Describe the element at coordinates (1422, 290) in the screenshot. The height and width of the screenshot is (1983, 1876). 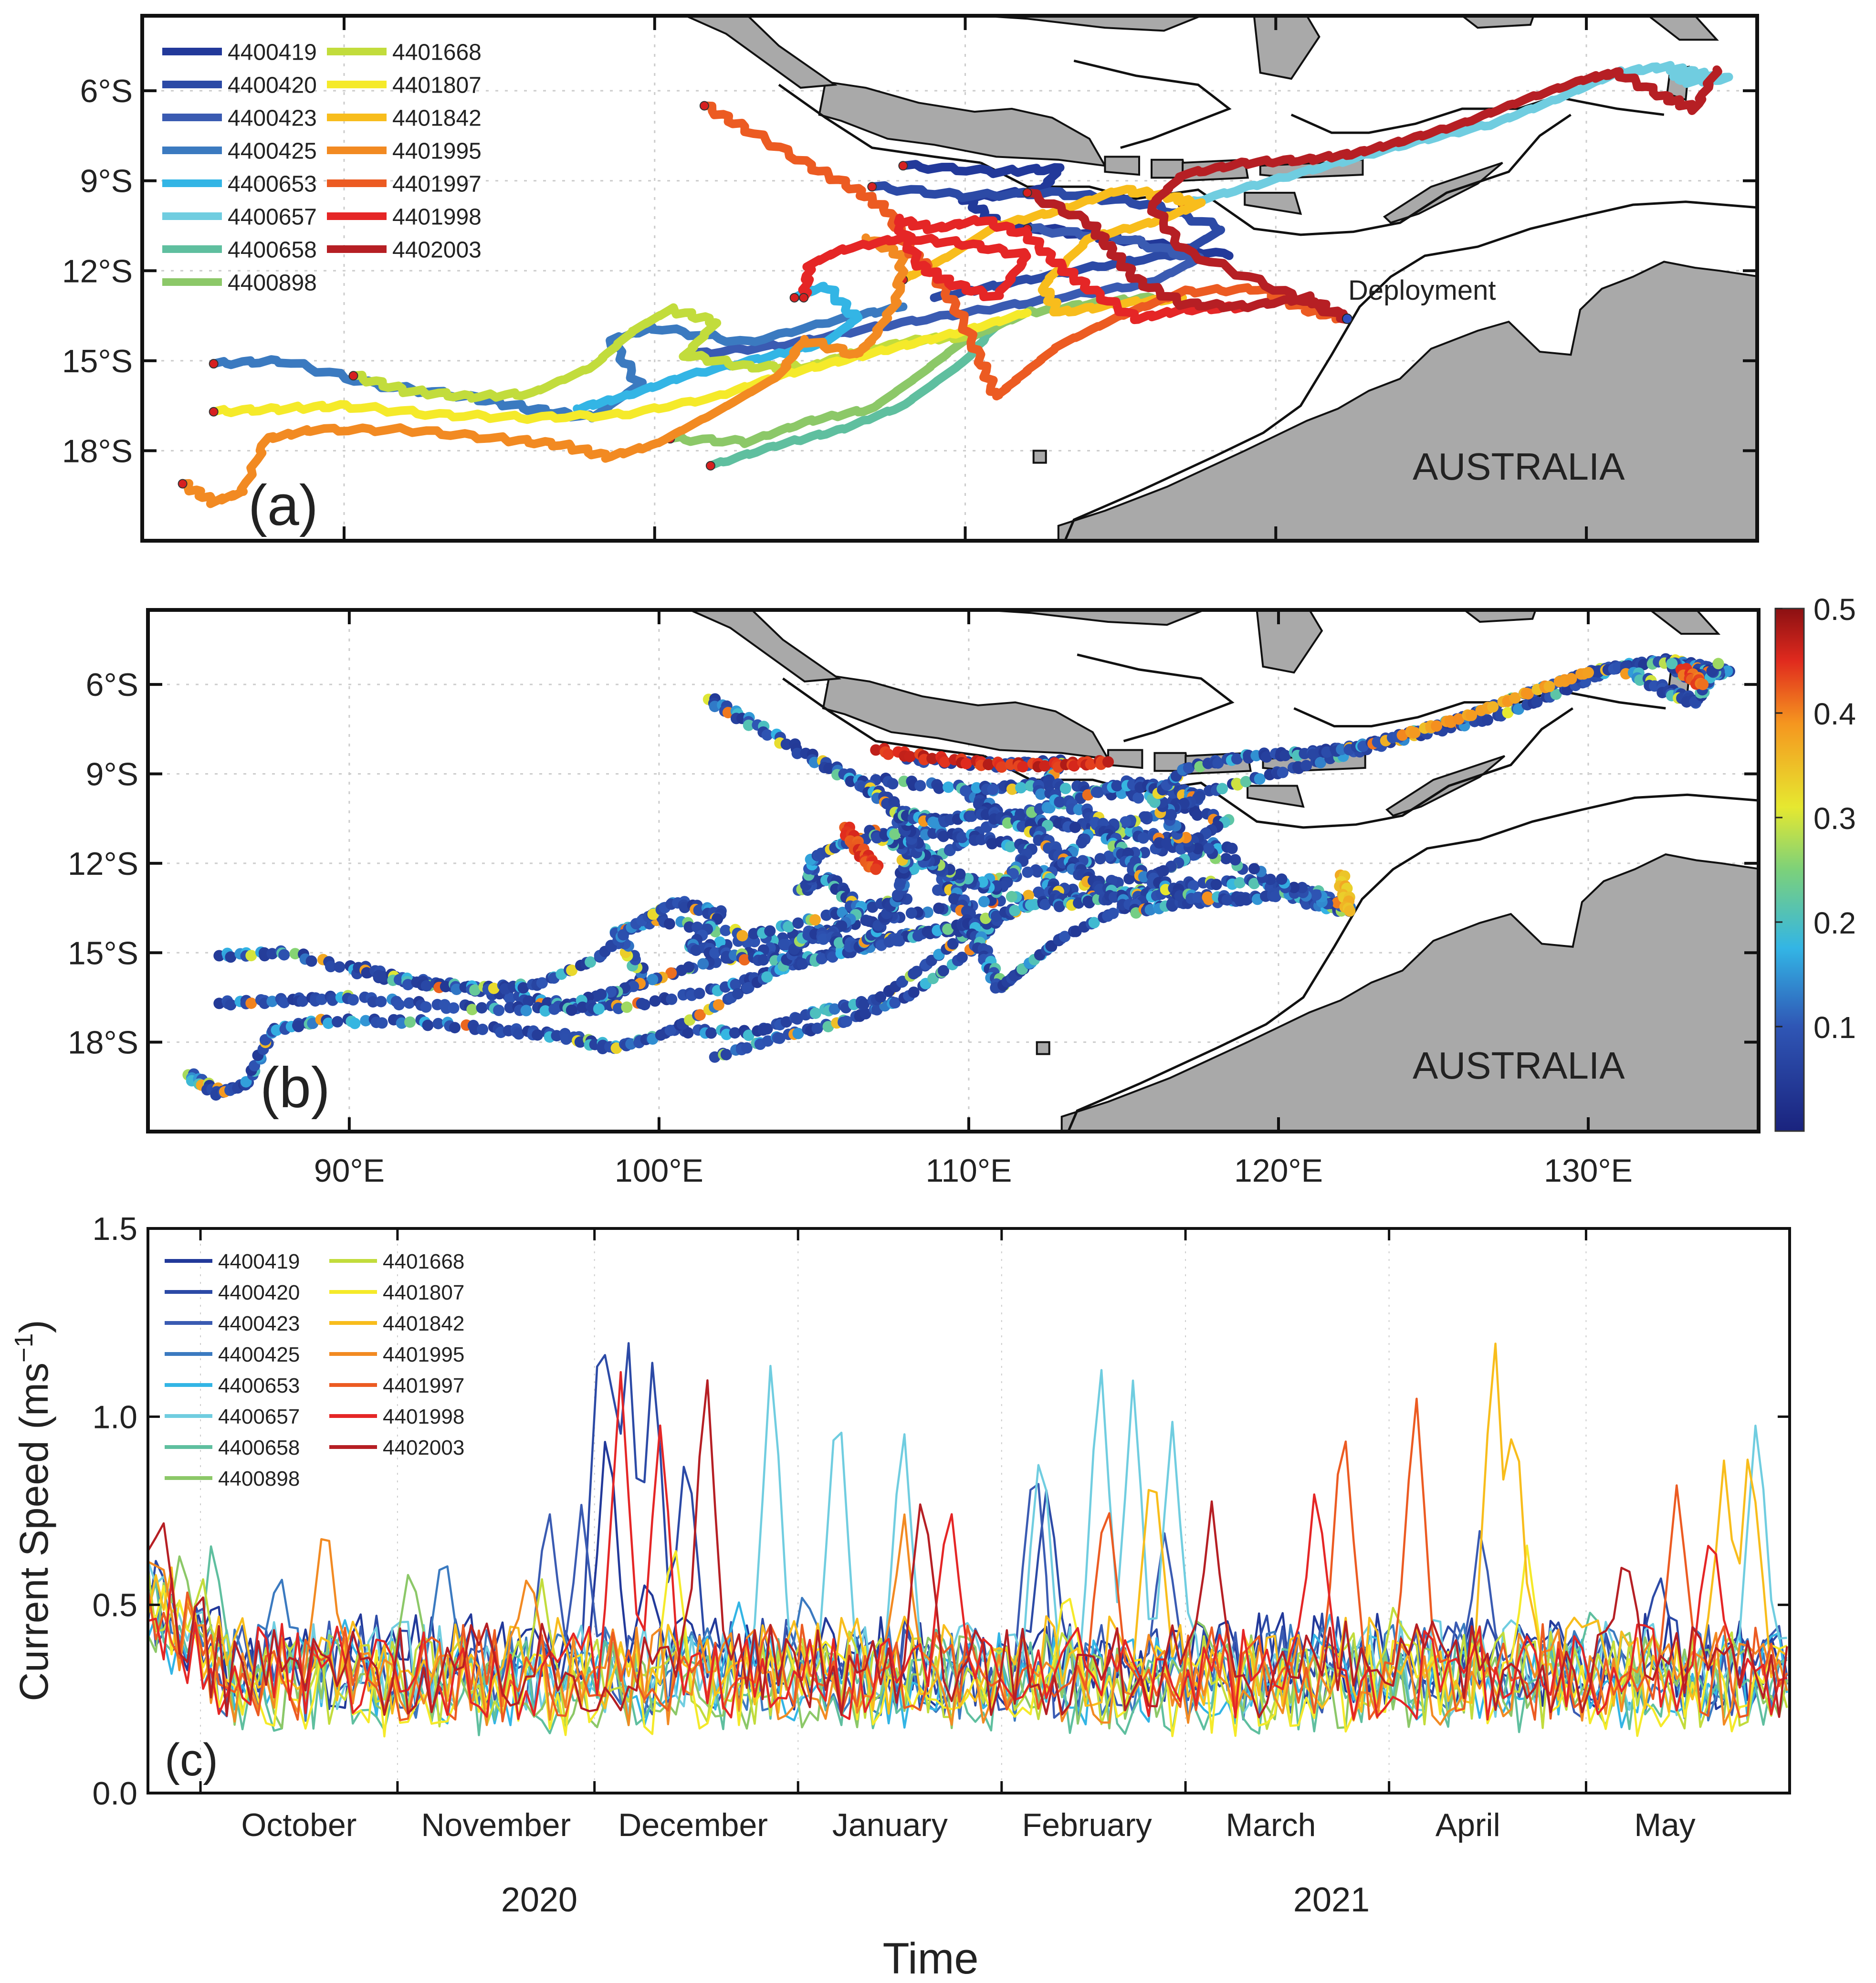
I see `deployment-label: Deployment` at that location.